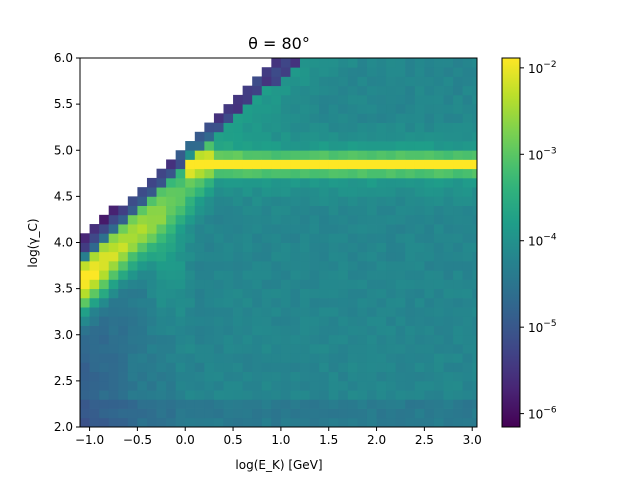 Image resolution: width=640 pixels, height=480 pixels. Describe the element at coordinates (472, 440) in the screenshot. I see `x-tick-label: 3.0` at that location.